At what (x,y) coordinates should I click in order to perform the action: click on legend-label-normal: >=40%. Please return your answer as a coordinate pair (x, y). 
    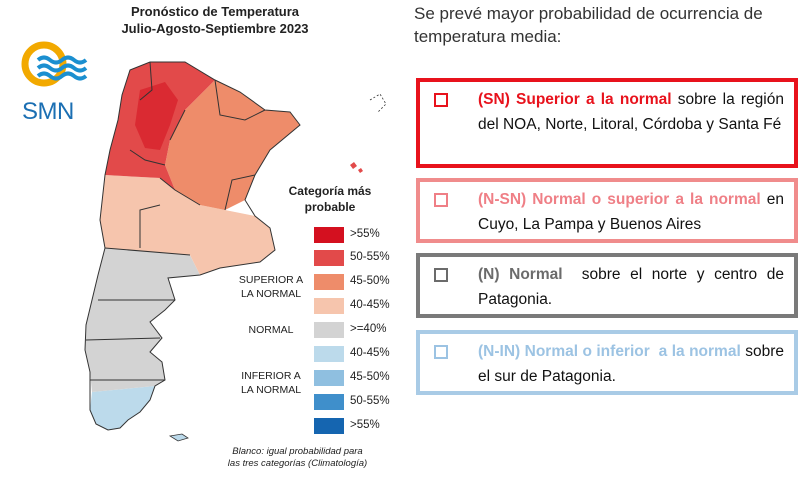
    Looking at the image, I should click on (368, 329).